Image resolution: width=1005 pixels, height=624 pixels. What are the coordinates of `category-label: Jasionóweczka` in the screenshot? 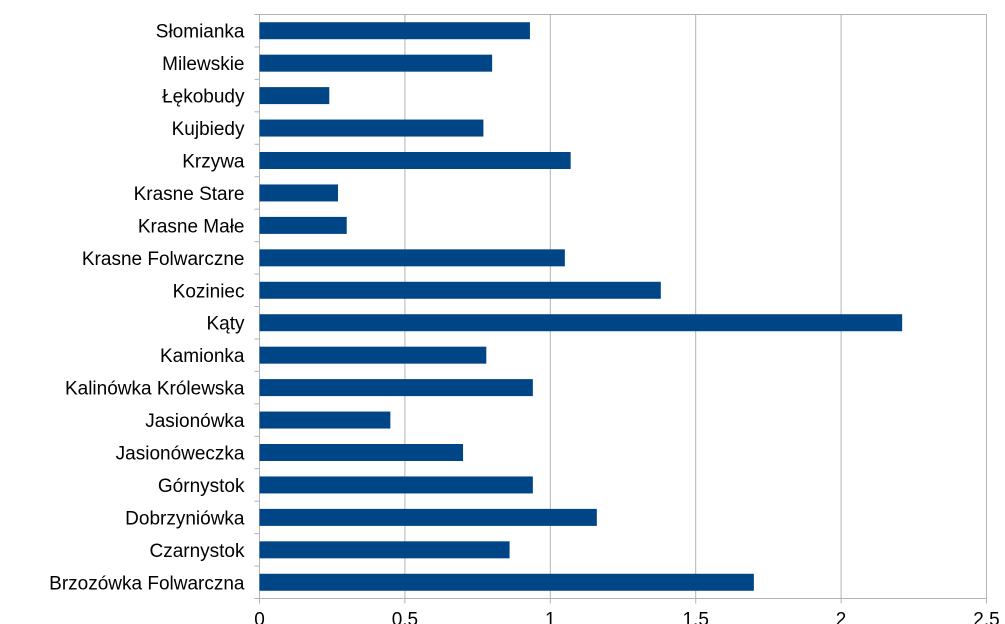 It's located at (180, 454).